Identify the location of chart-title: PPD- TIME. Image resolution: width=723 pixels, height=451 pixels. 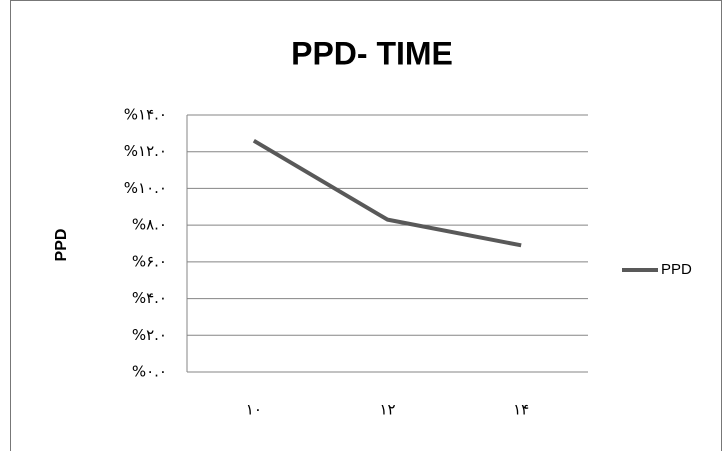
(372, 53).